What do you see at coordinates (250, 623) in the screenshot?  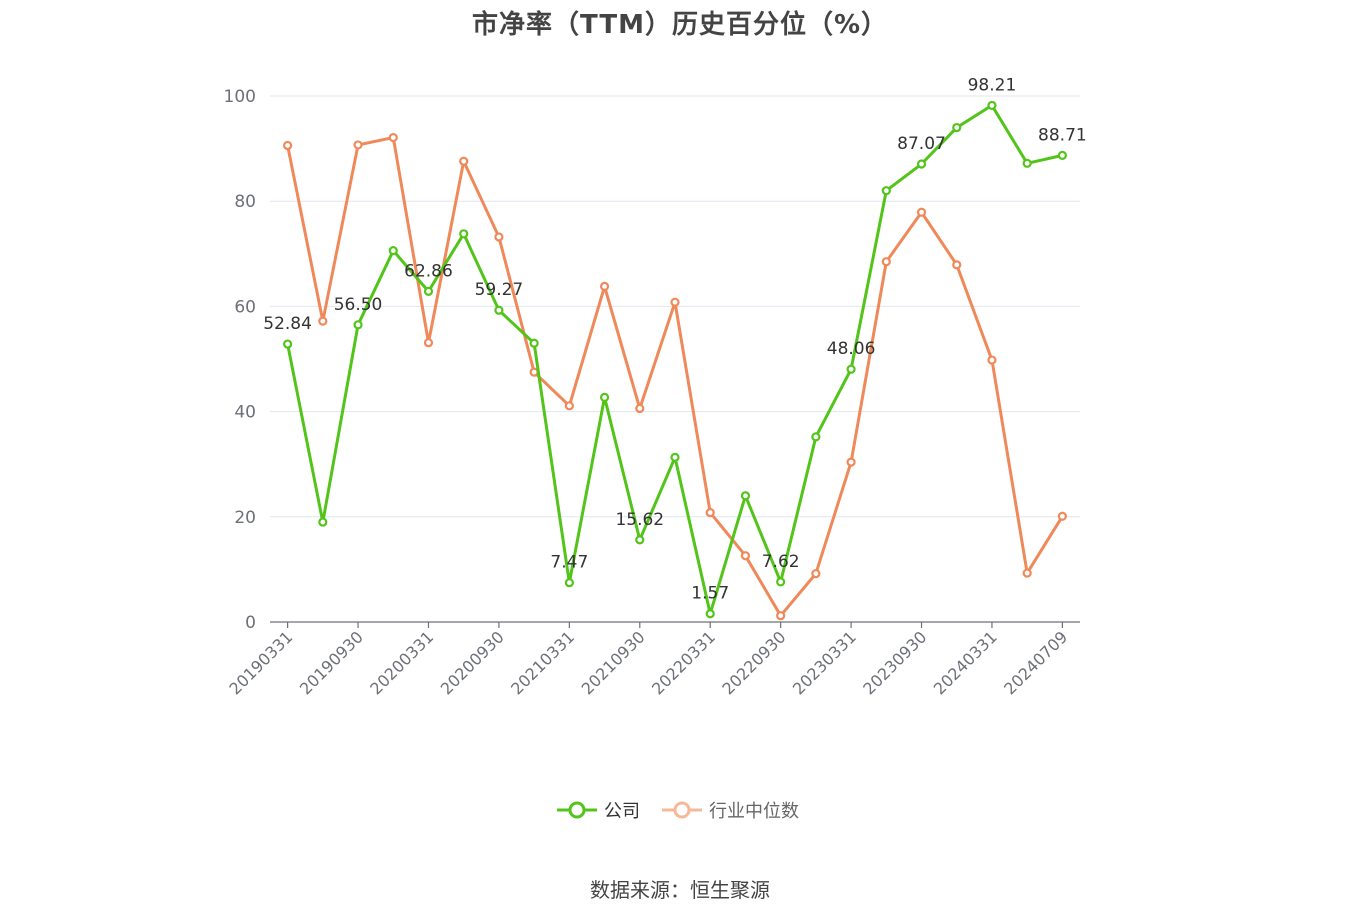 I see `y-tick-label: 0` at bounding box center [250, 623].